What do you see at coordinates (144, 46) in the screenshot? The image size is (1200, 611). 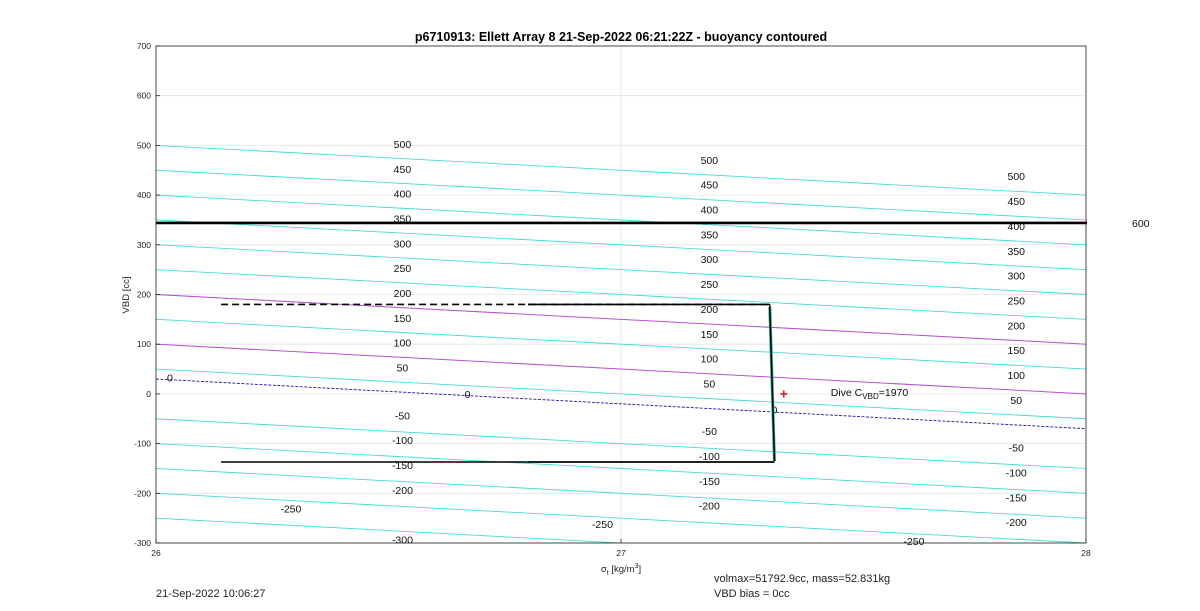 I see `y-tick-label: 700` at bounding box center [144, 46].